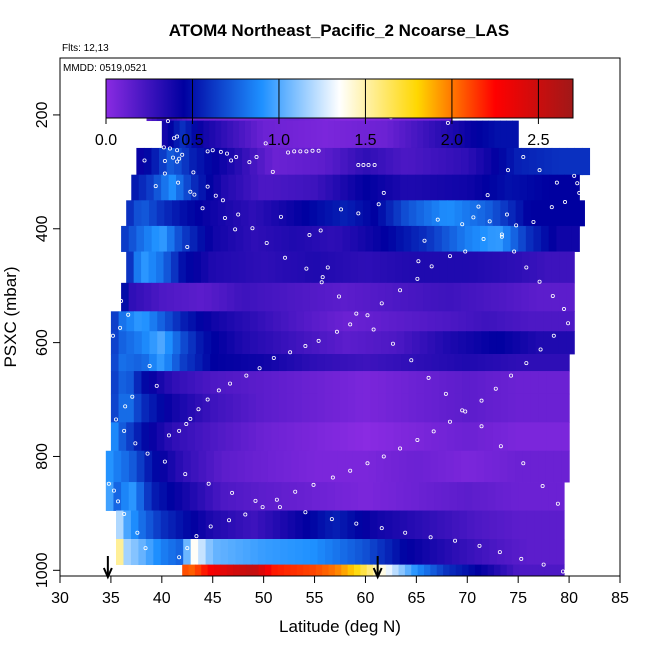 This screenshot has height=650, width=650. I want to click on x-tick-label: 45, so click(213, 598).